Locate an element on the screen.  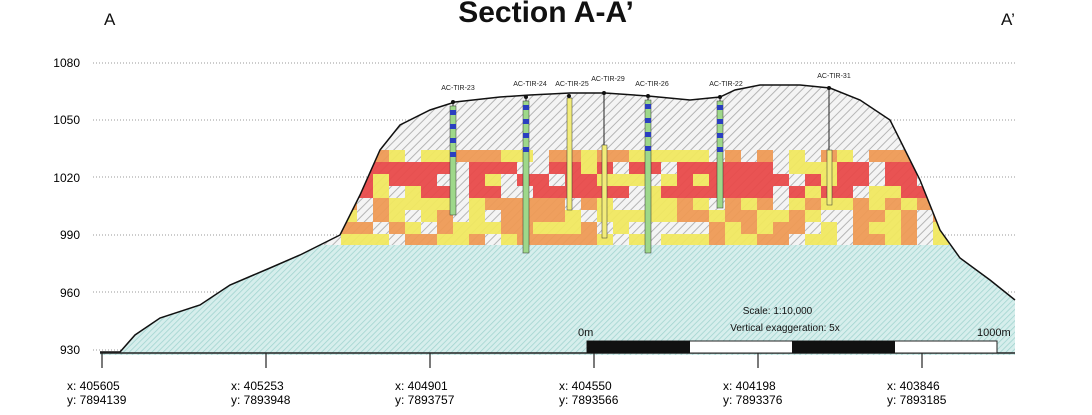
y-tick-label: 1080 is located at coordinates (66, 63).